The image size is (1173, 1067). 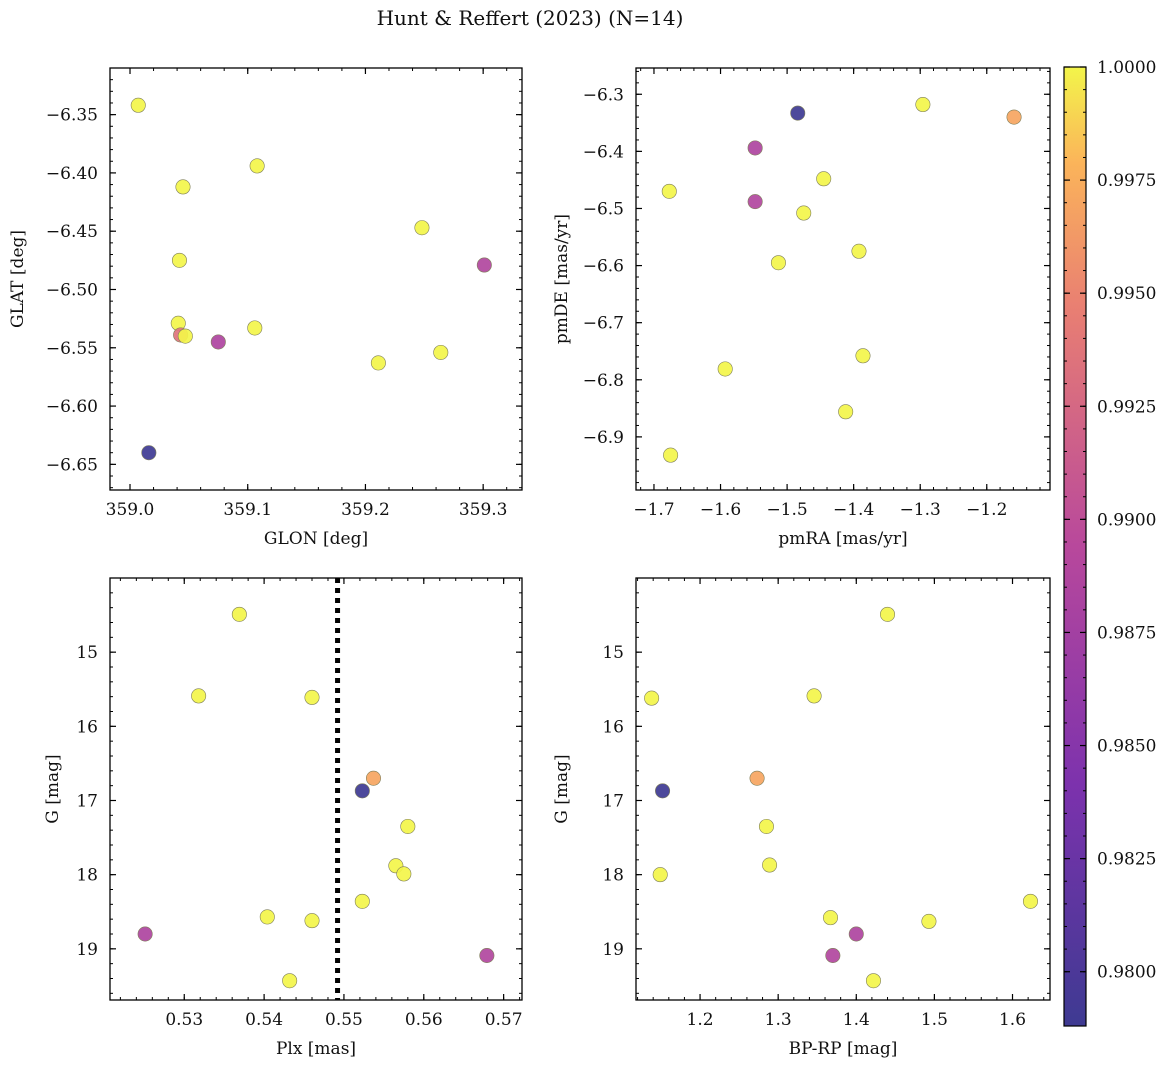 What do you see at coordinates (603, 324) in the screenshot?
I see `y-tick-label: −6.7` at bounding box center [603, 324].